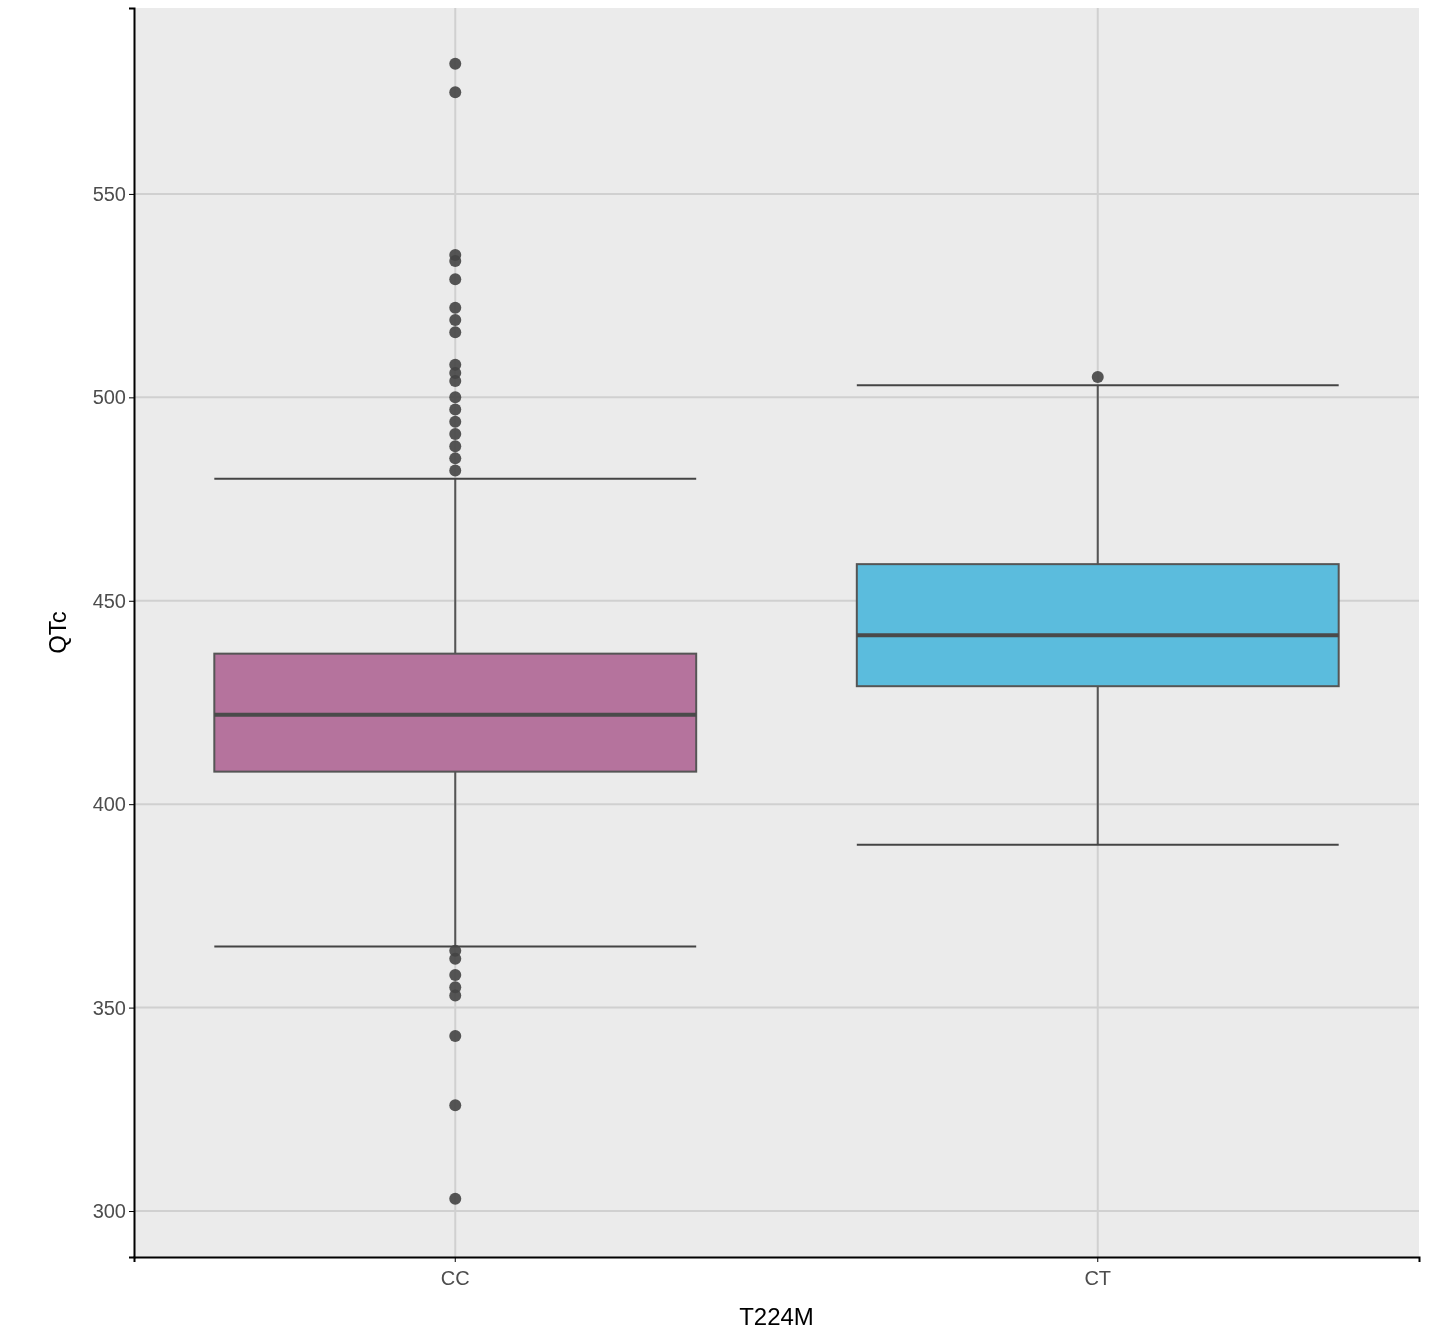  Describe the element at coordinates (776, 1316) in the screenshot. I see `x-axis-title: T224M` at that location.